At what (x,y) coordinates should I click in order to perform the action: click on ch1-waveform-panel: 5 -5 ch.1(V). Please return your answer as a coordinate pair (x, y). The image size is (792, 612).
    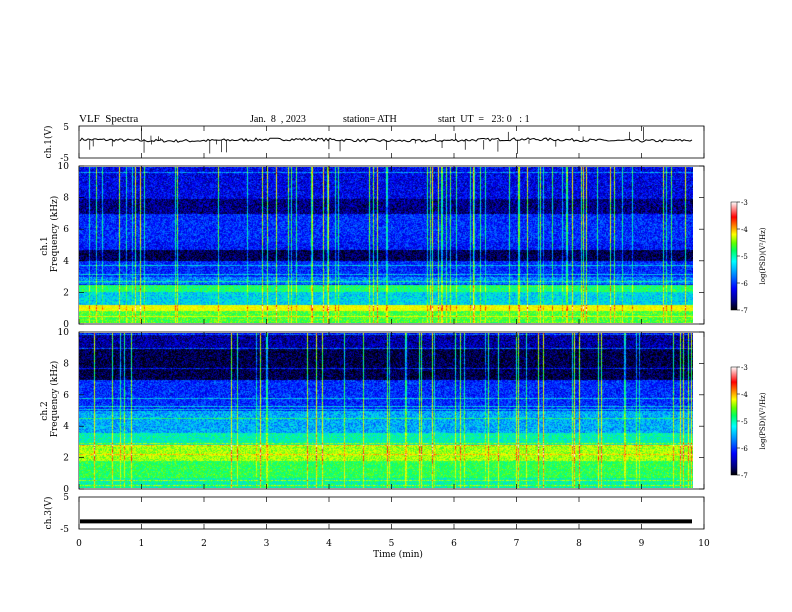
    Looking at the image, I should click on (374, 143).